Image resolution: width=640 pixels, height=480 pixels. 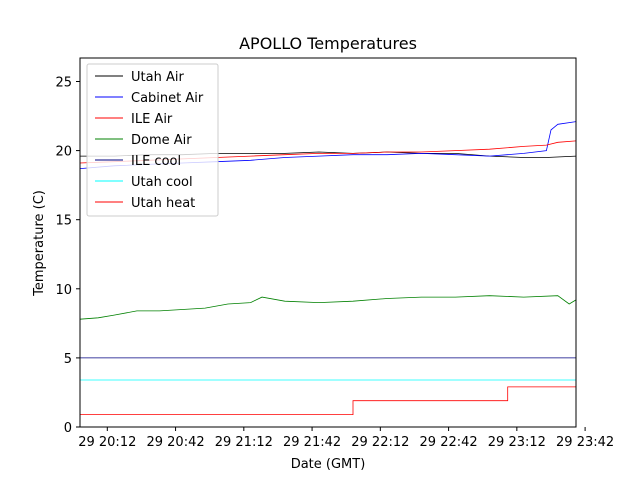 What do you see at coordinates (175, 442) in the screenshot?
I see `x-tick-label: 29 20:42` at bounding box center [175, 442].